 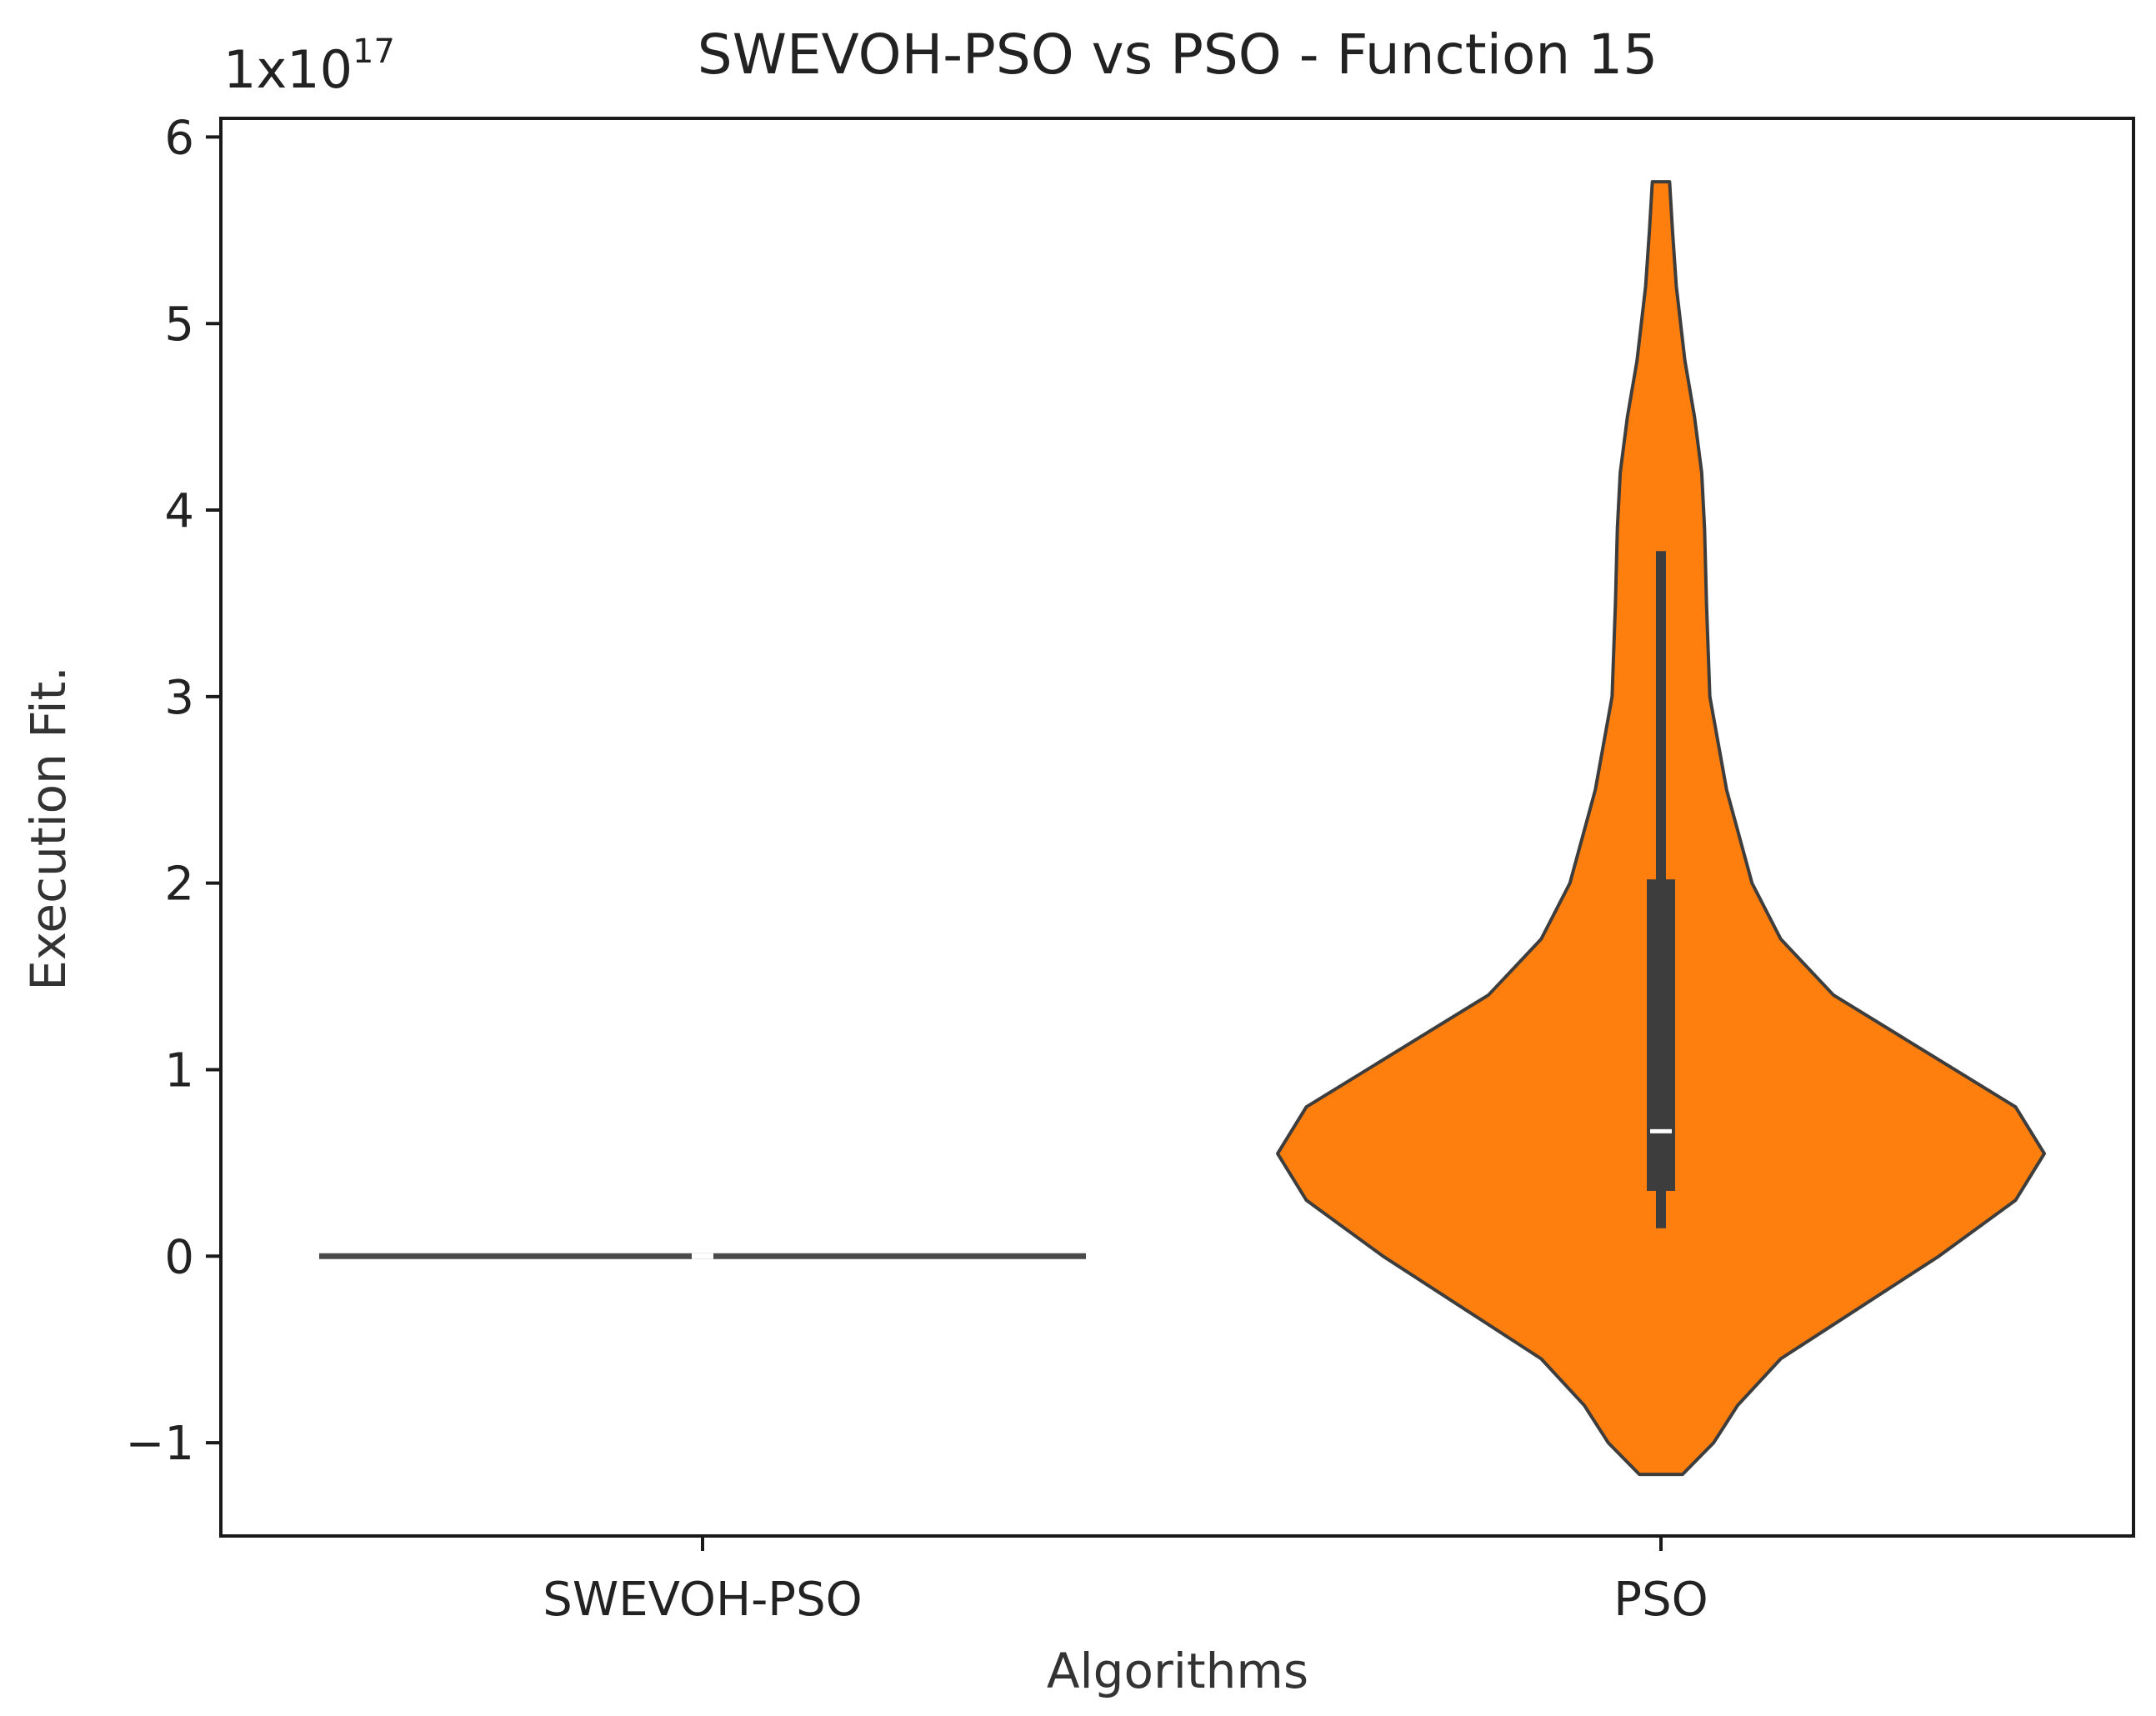 I want to click on y-axis-multiplier: 1x10¹⁷, so click(x=309, y=66).